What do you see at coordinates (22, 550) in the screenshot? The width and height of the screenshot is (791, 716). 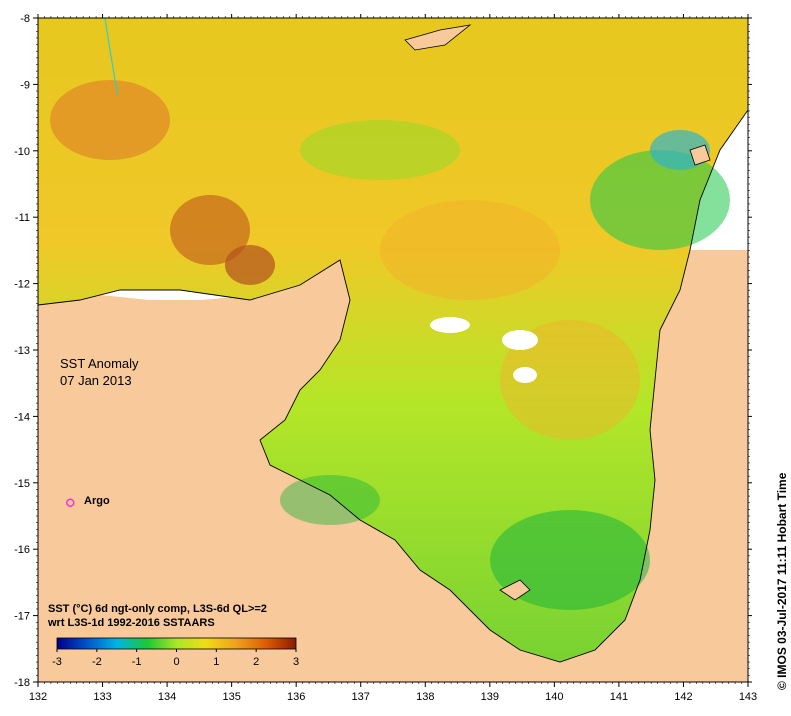 I see `y-tick-label: -16` at bounding box center [22, 550].